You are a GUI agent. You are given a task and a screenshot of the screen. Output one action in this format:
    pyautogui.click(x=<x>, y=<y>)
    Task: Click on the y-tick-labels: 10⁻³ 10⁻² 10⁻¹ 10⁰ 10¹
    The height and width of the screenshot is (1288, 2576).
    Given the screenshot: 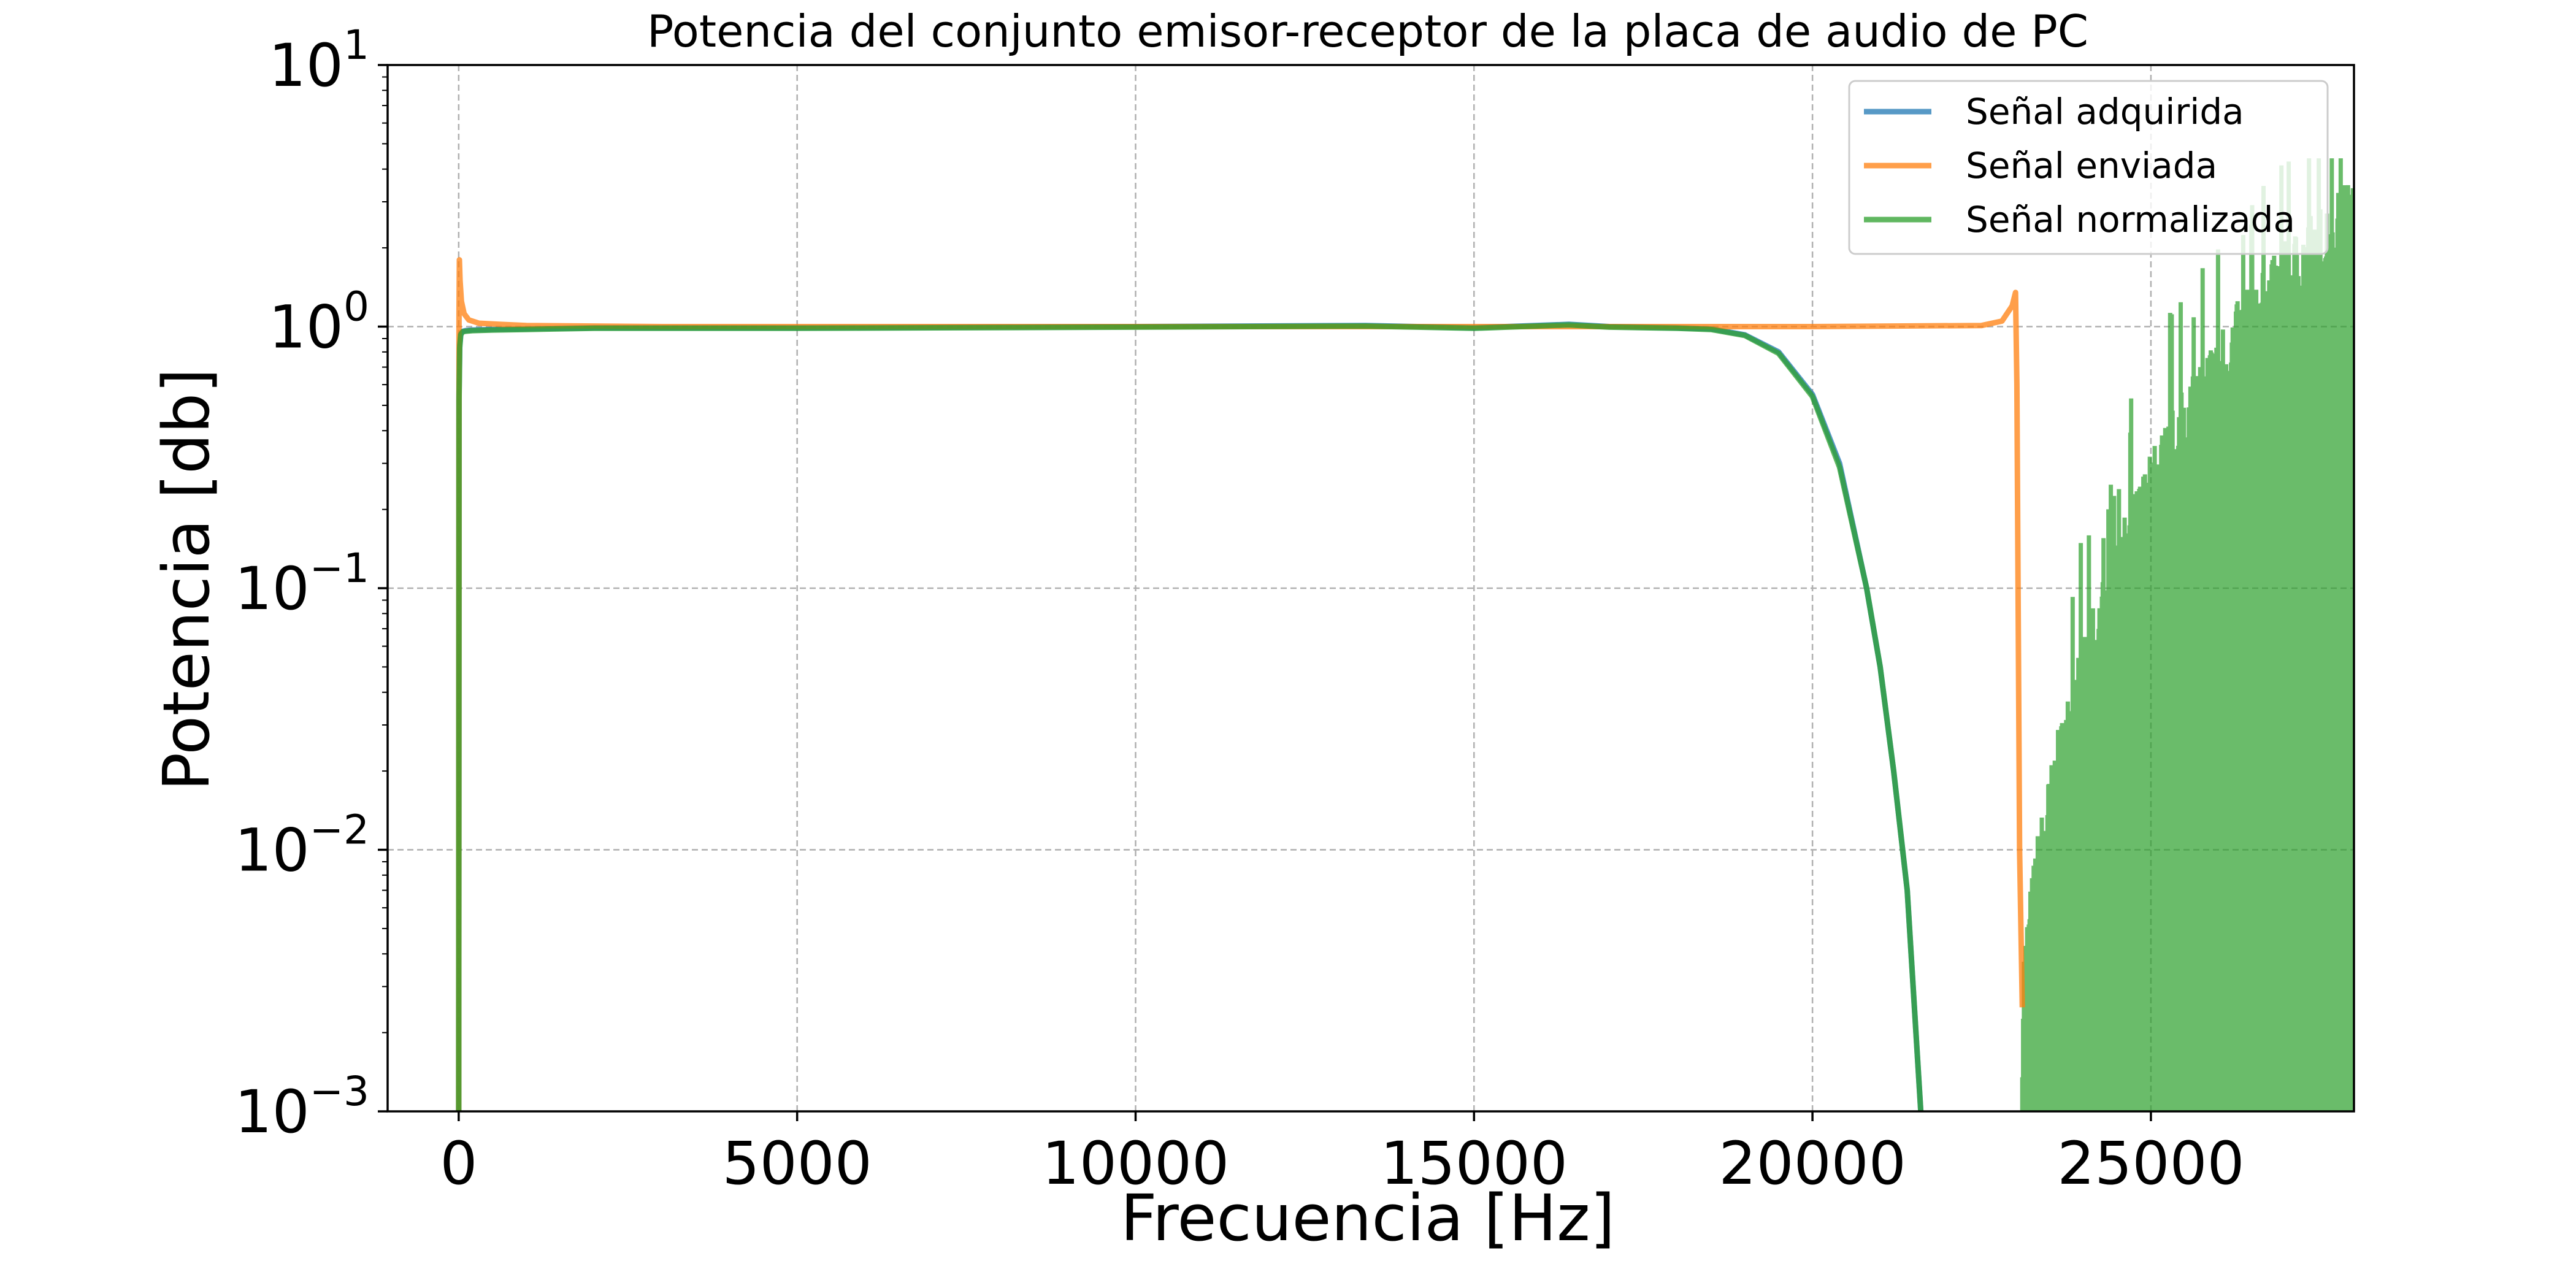 What is the action you would take?
    pyautogui.click(x=302, y=583)
    